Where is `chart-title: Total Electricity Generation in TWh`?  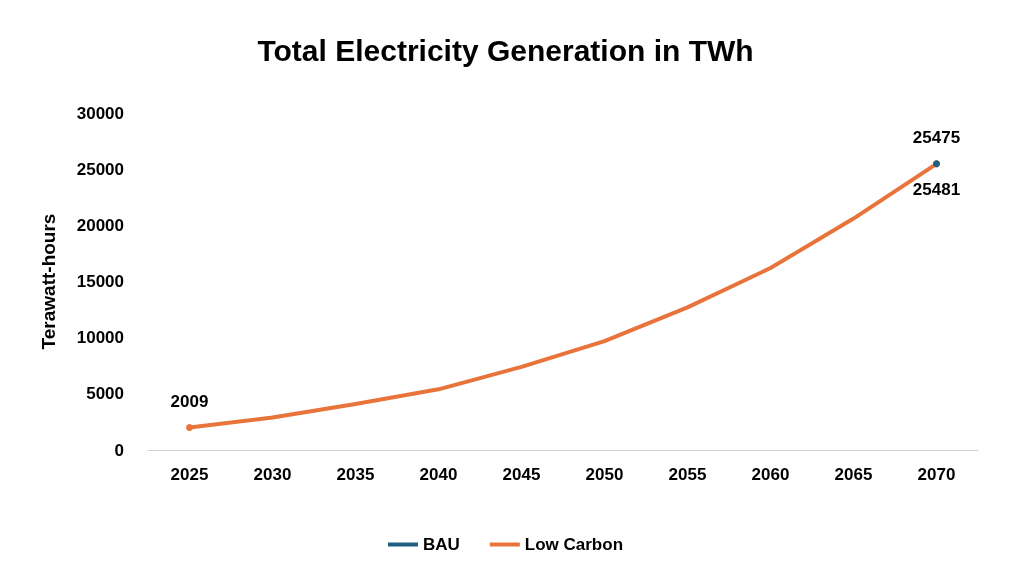
chart-title: Total Electricity Generation in TWh is located at coordinates (505, 50).